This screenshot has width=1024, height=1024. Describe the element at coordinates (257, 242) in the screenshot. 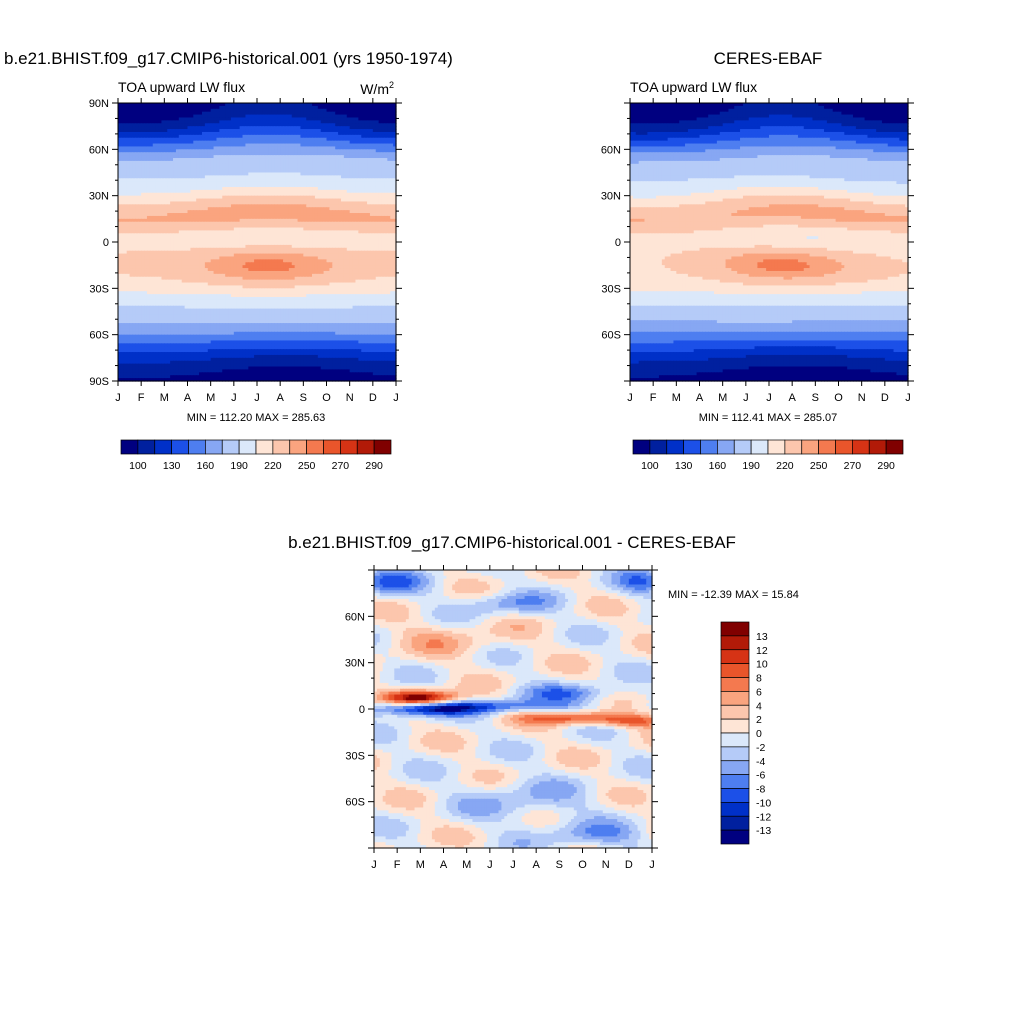

I see `heatmap-cells` at that location.